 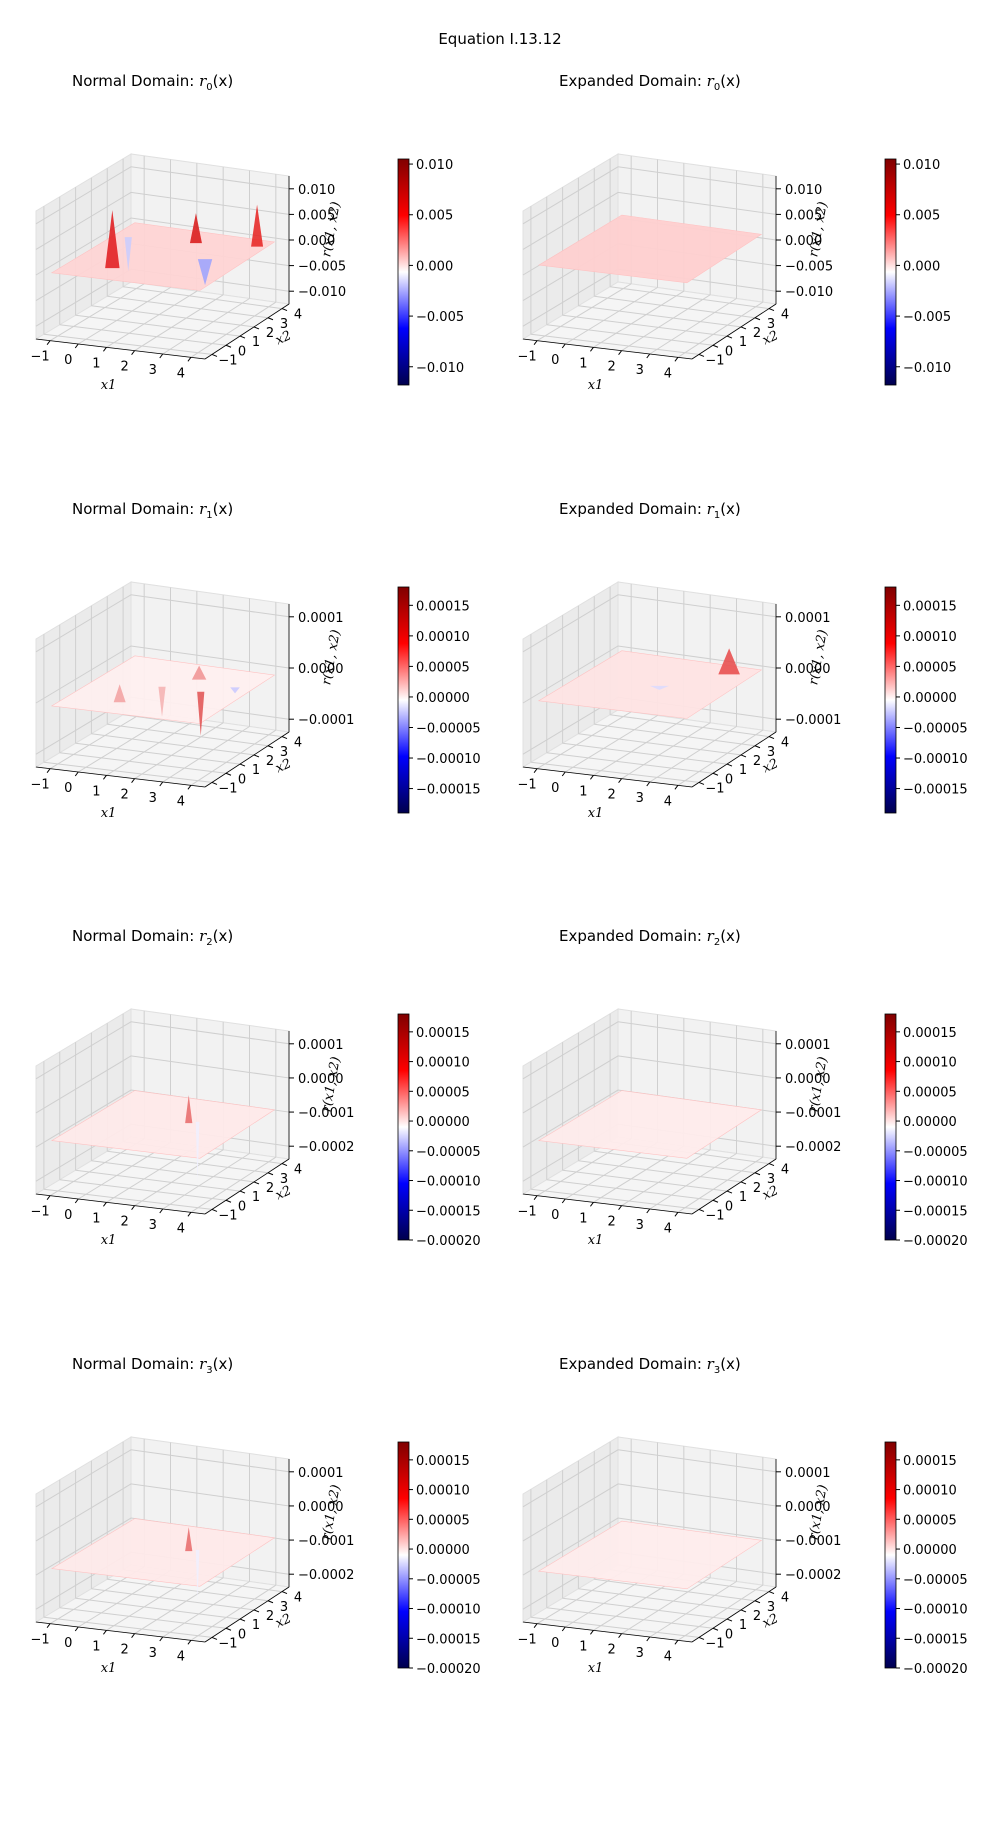 What do you see at coordinates (321, 1045) in the screenshot?
I see `z-tick-label: 0.0001` at bounding box center [321, 1045].